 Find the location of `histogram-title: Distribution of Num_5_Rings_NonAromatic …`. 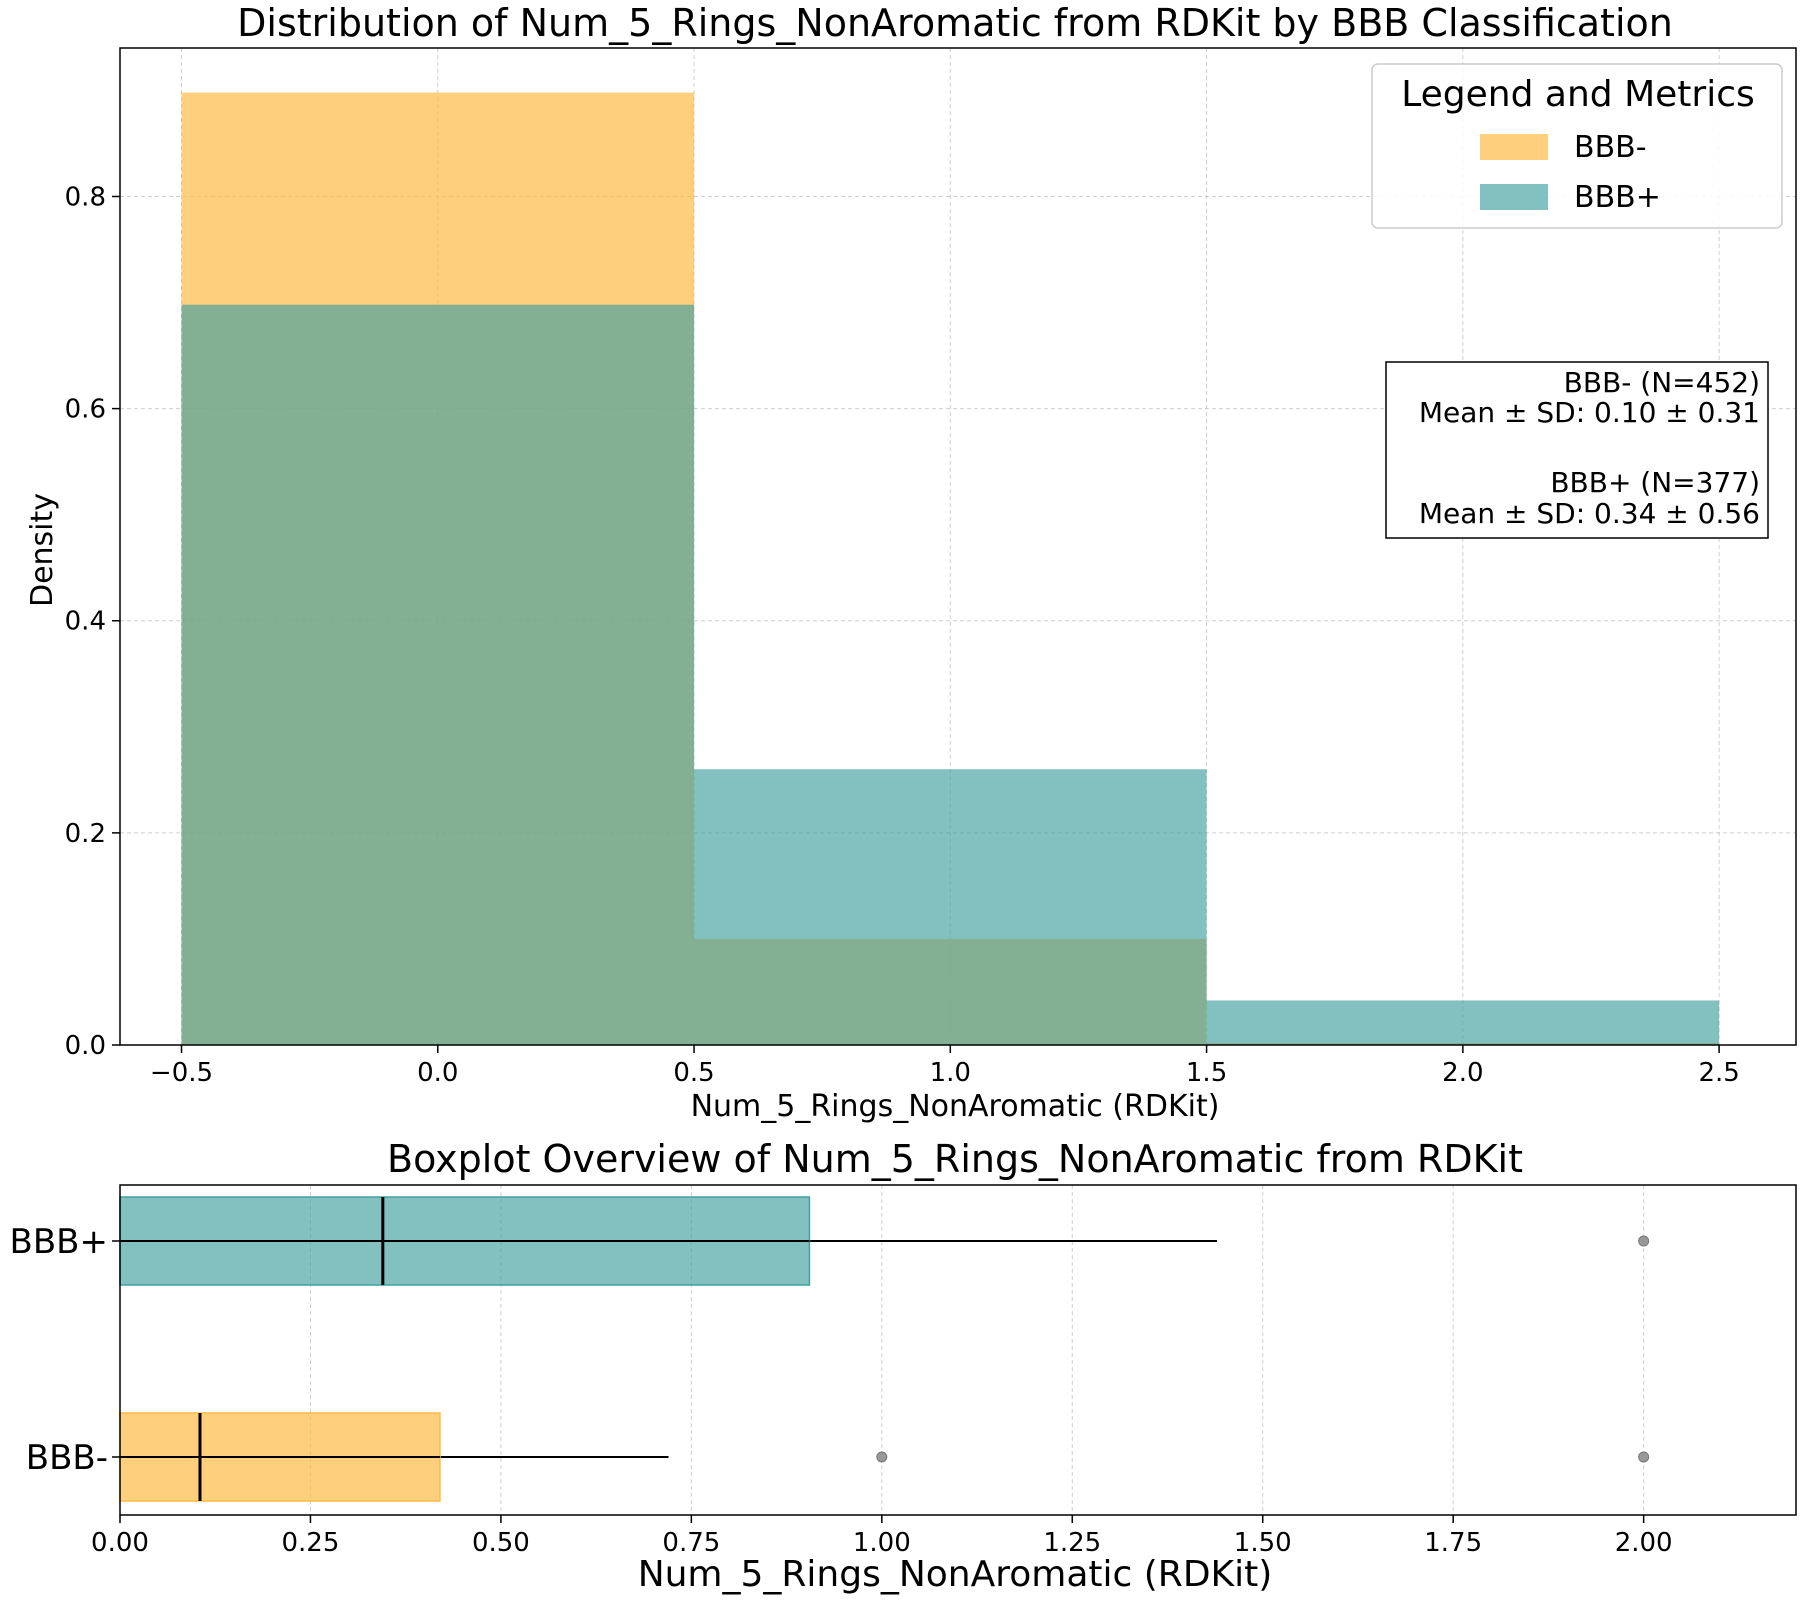

histogram-title: Distribution of Num_5_Rings_NonAromatic … is located at coordinates (955, 23).